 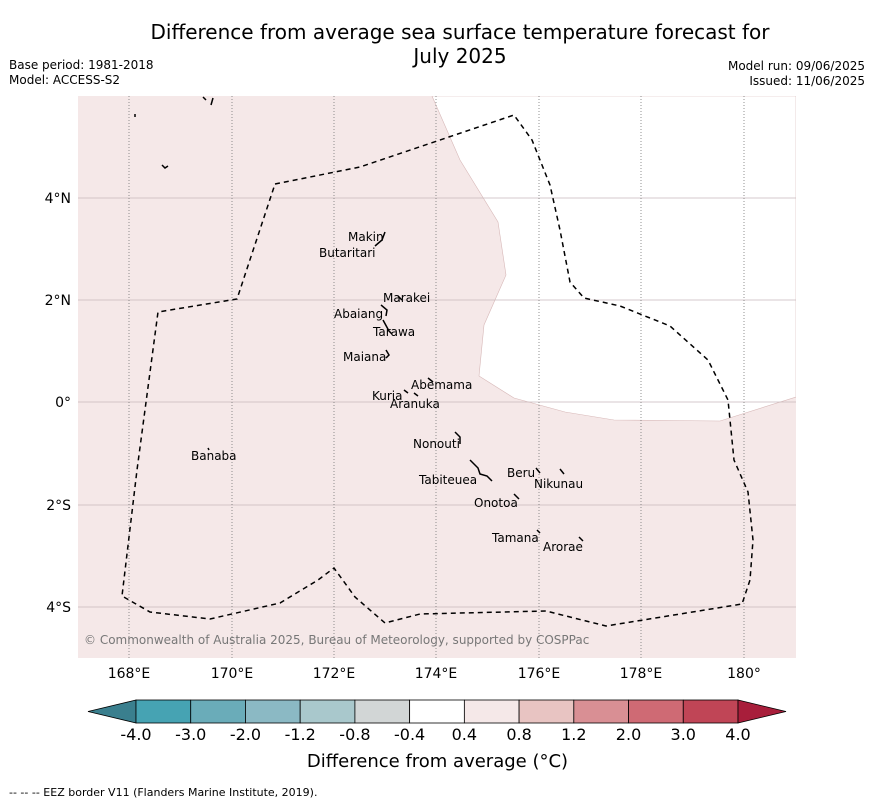 I want to click on island-label-tarawa: Tarawa, so click(x=393, y=332).